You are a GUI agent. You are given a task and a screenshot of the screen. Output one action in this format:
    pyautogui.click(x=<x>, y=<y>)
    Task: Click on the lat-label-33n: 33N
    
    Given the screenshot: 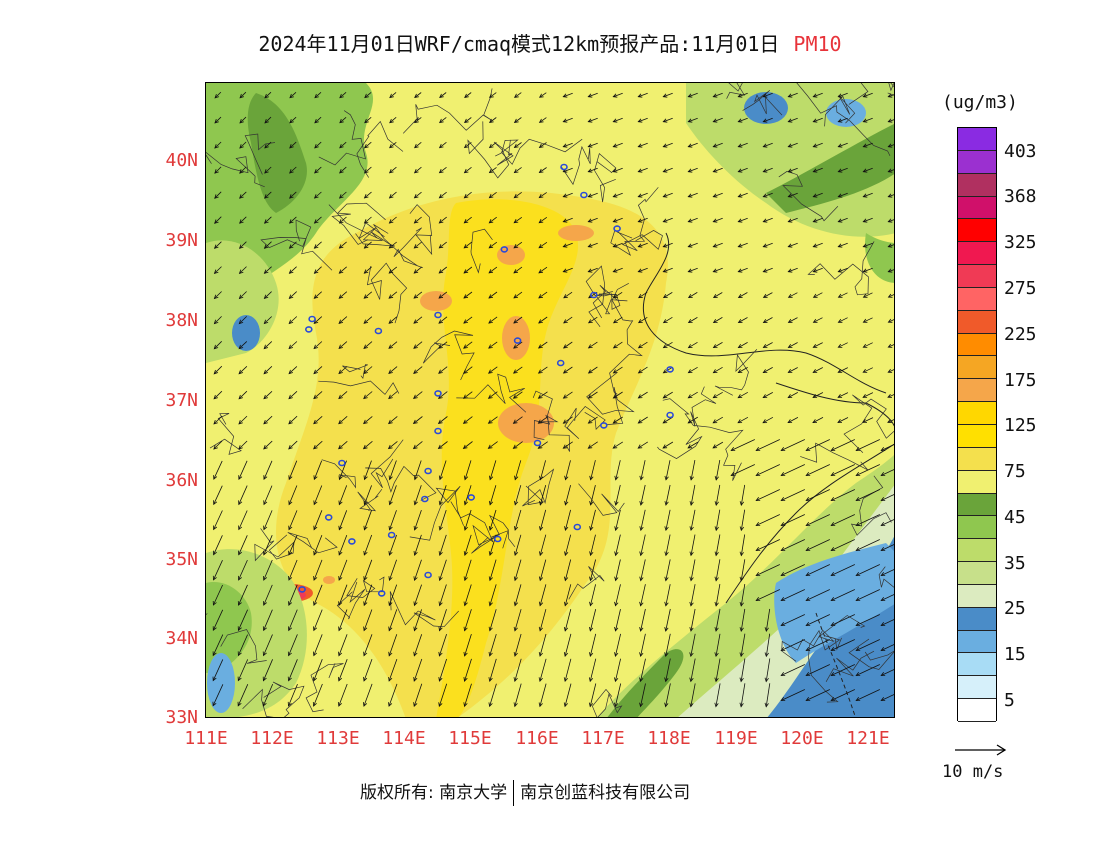 What is the action you would take?
    pyautogui.click(x=181, y=717)
    